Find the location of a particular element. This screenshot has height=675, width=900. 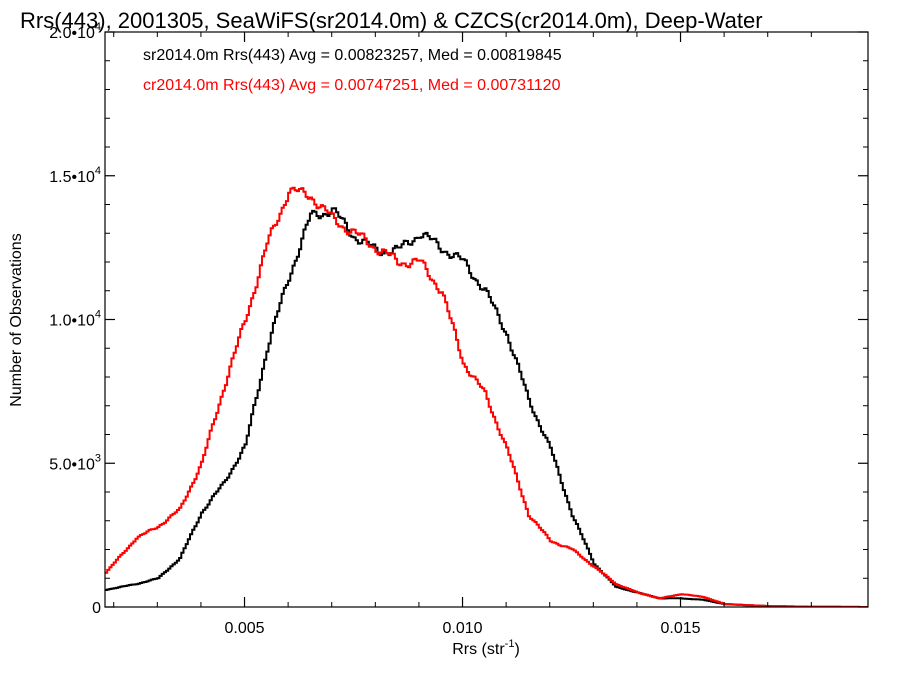

y-tick-label: 2.0•104 is located at coordinates (75, 31).